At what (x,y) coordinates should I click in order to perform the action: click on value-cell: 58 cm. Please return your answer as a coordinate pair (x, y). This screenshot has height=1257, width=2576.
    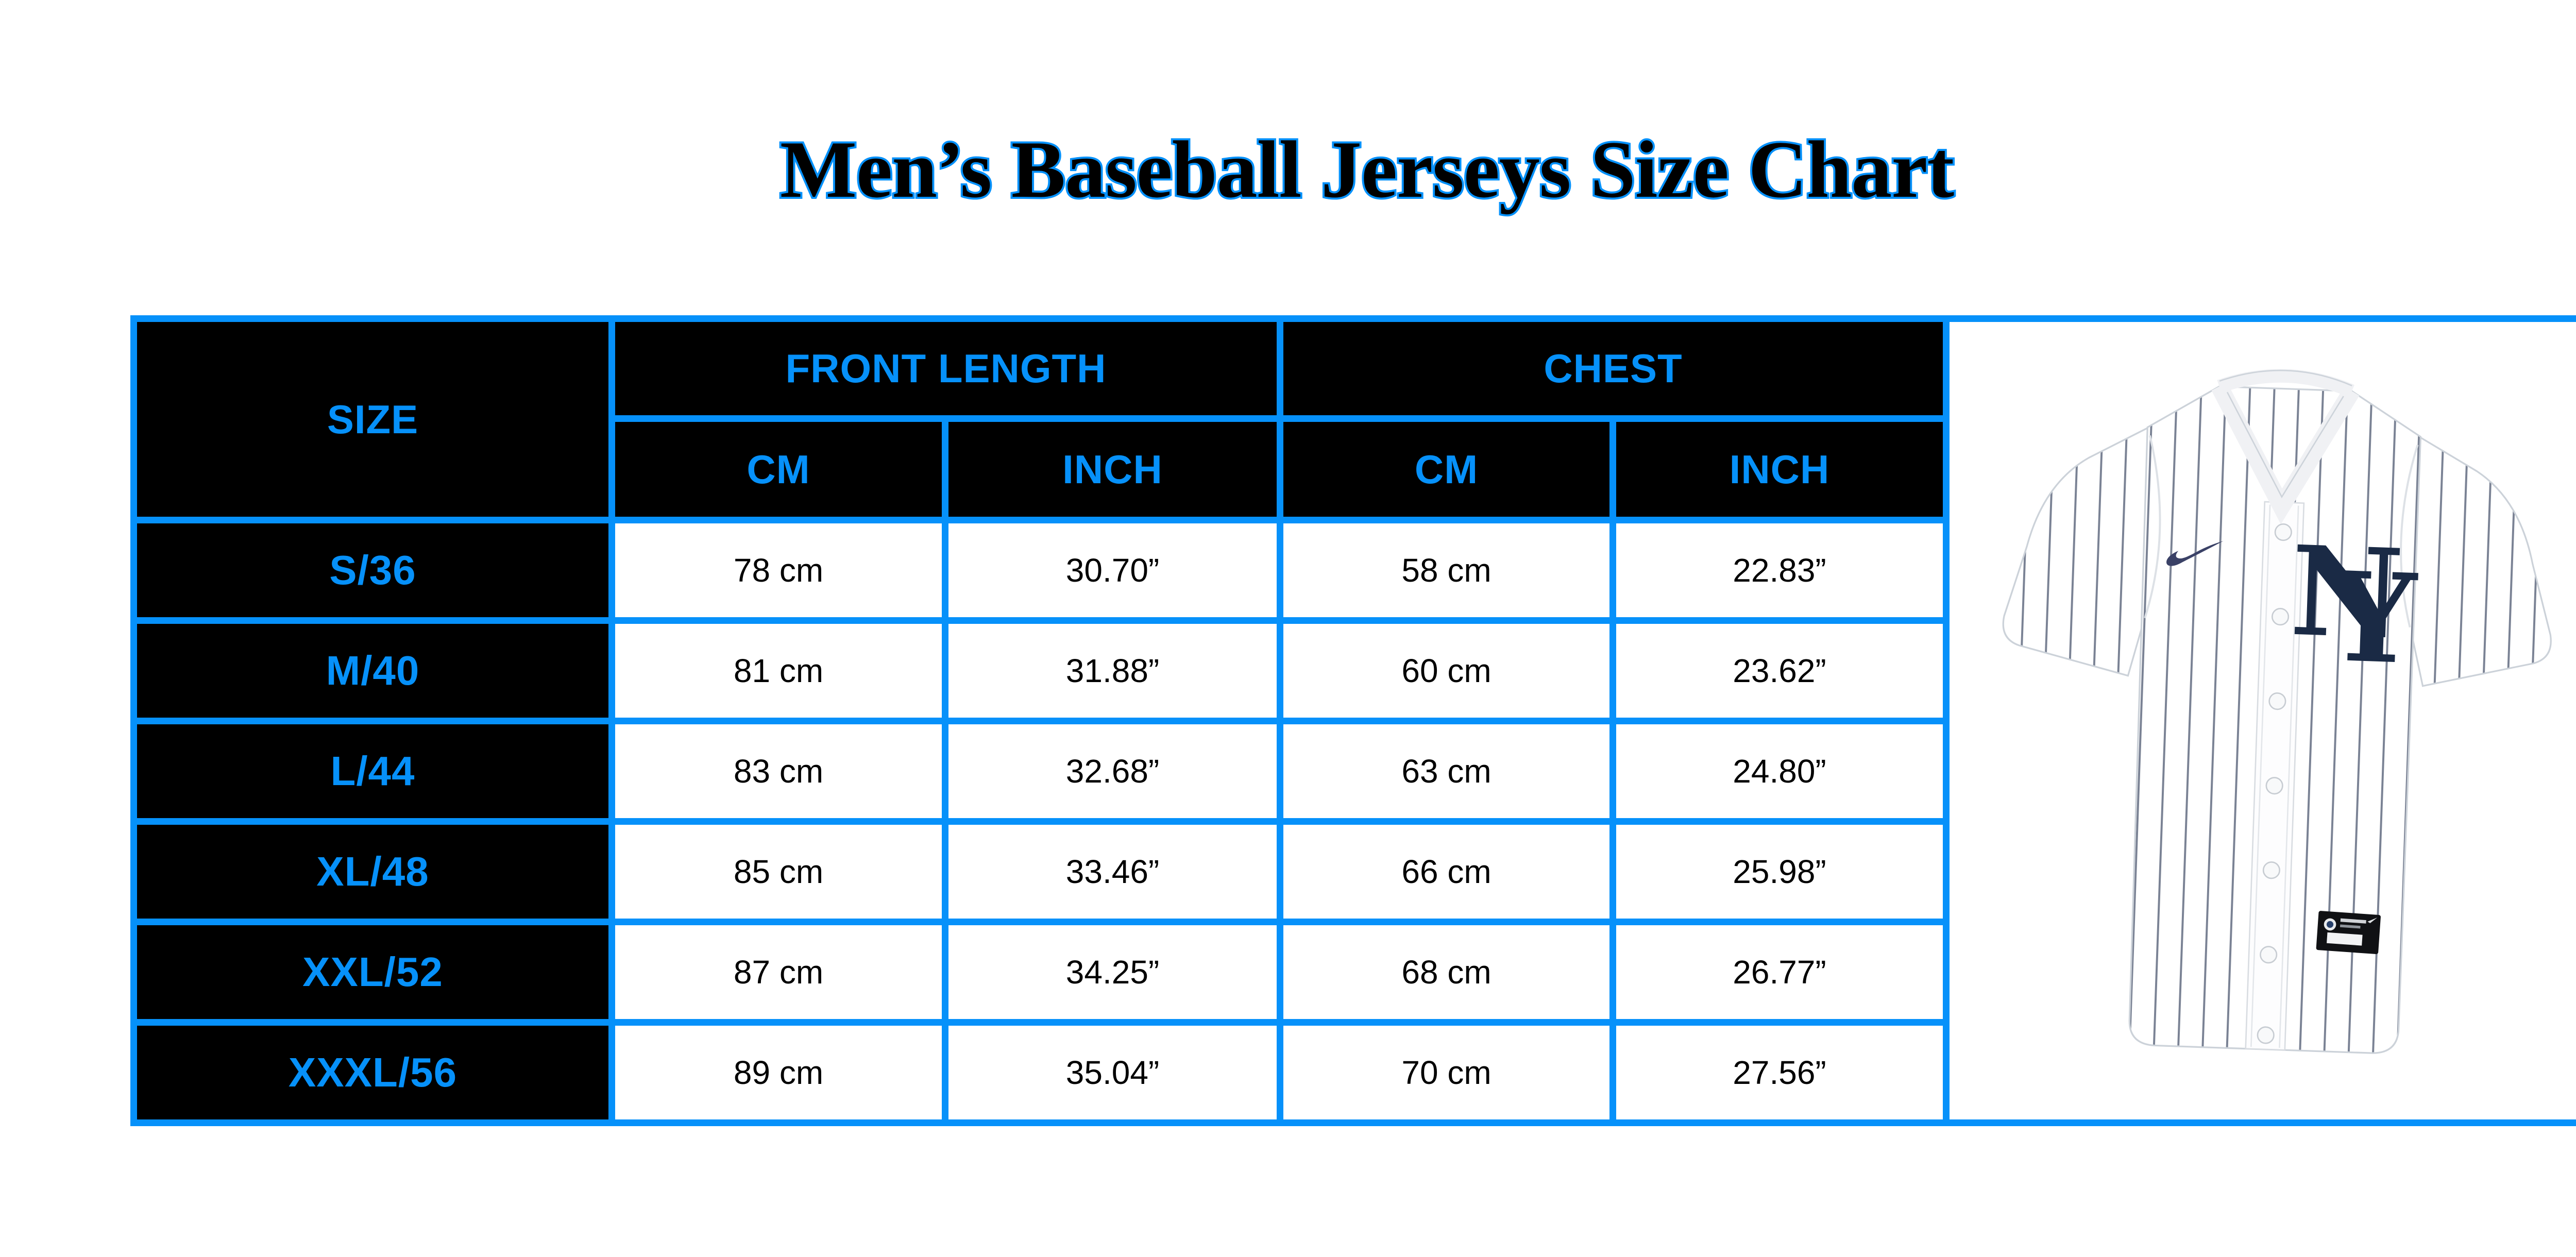
    Looking at the image, I should click on (1446, 570).